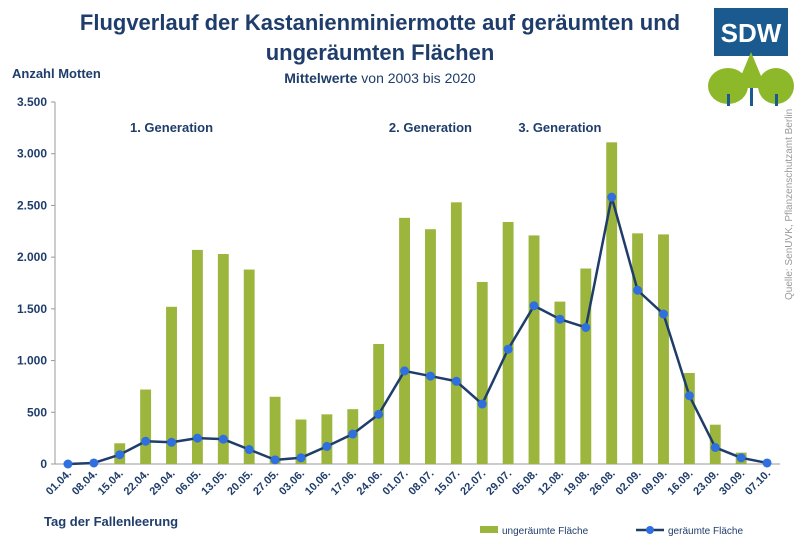  I want to click on y-tick-label: 3.000, so click(32, 154).